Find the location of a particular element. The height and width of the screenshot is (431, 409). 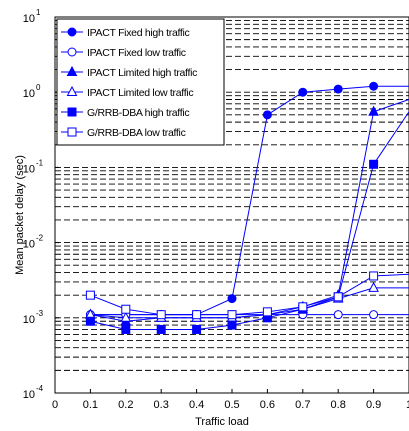

legend-entry: IPACT Limited low traffic is located at coordinates (127, 92).